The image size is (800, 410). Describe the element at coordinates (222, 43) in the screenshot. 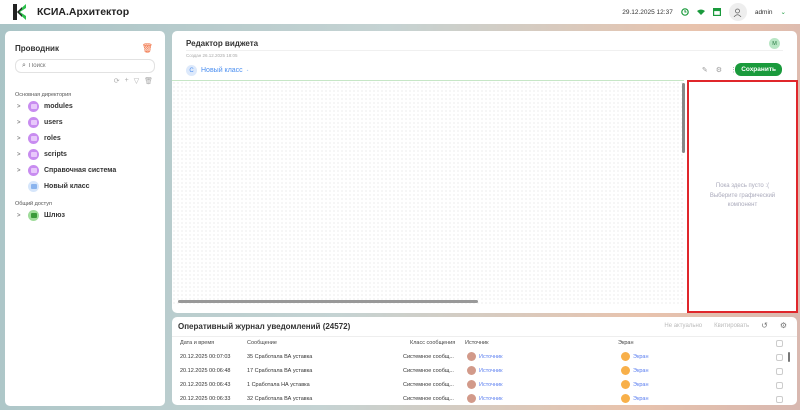

I see `editor-title: Редактор виджета` at that location.